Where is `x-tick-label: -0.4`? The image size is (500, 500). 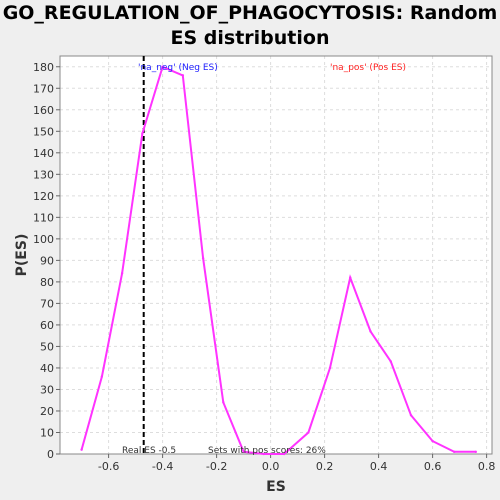
x-tick-label: -0.4 is located at coordinates (162, 466).